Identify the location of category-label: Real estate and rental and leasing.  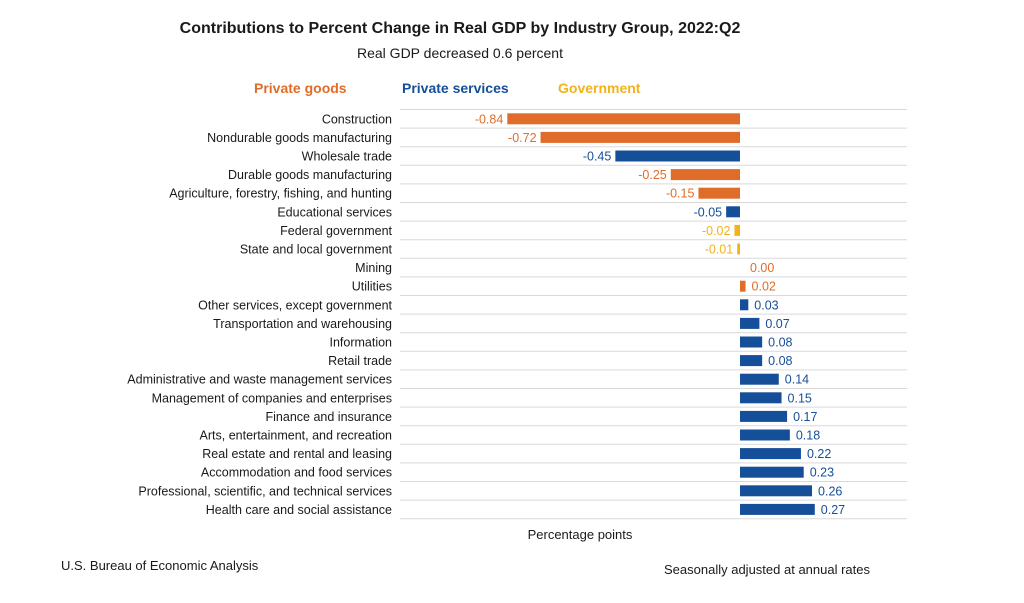
(297, 454).